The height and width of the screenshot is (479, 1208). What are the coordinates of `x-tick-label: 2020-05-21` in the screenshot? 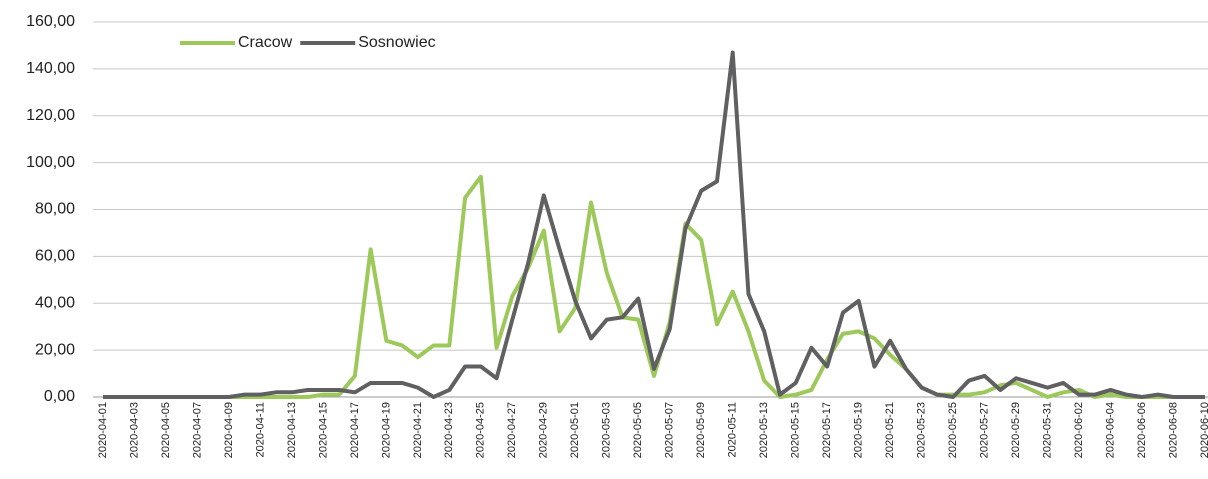 It's located at (890, 430).